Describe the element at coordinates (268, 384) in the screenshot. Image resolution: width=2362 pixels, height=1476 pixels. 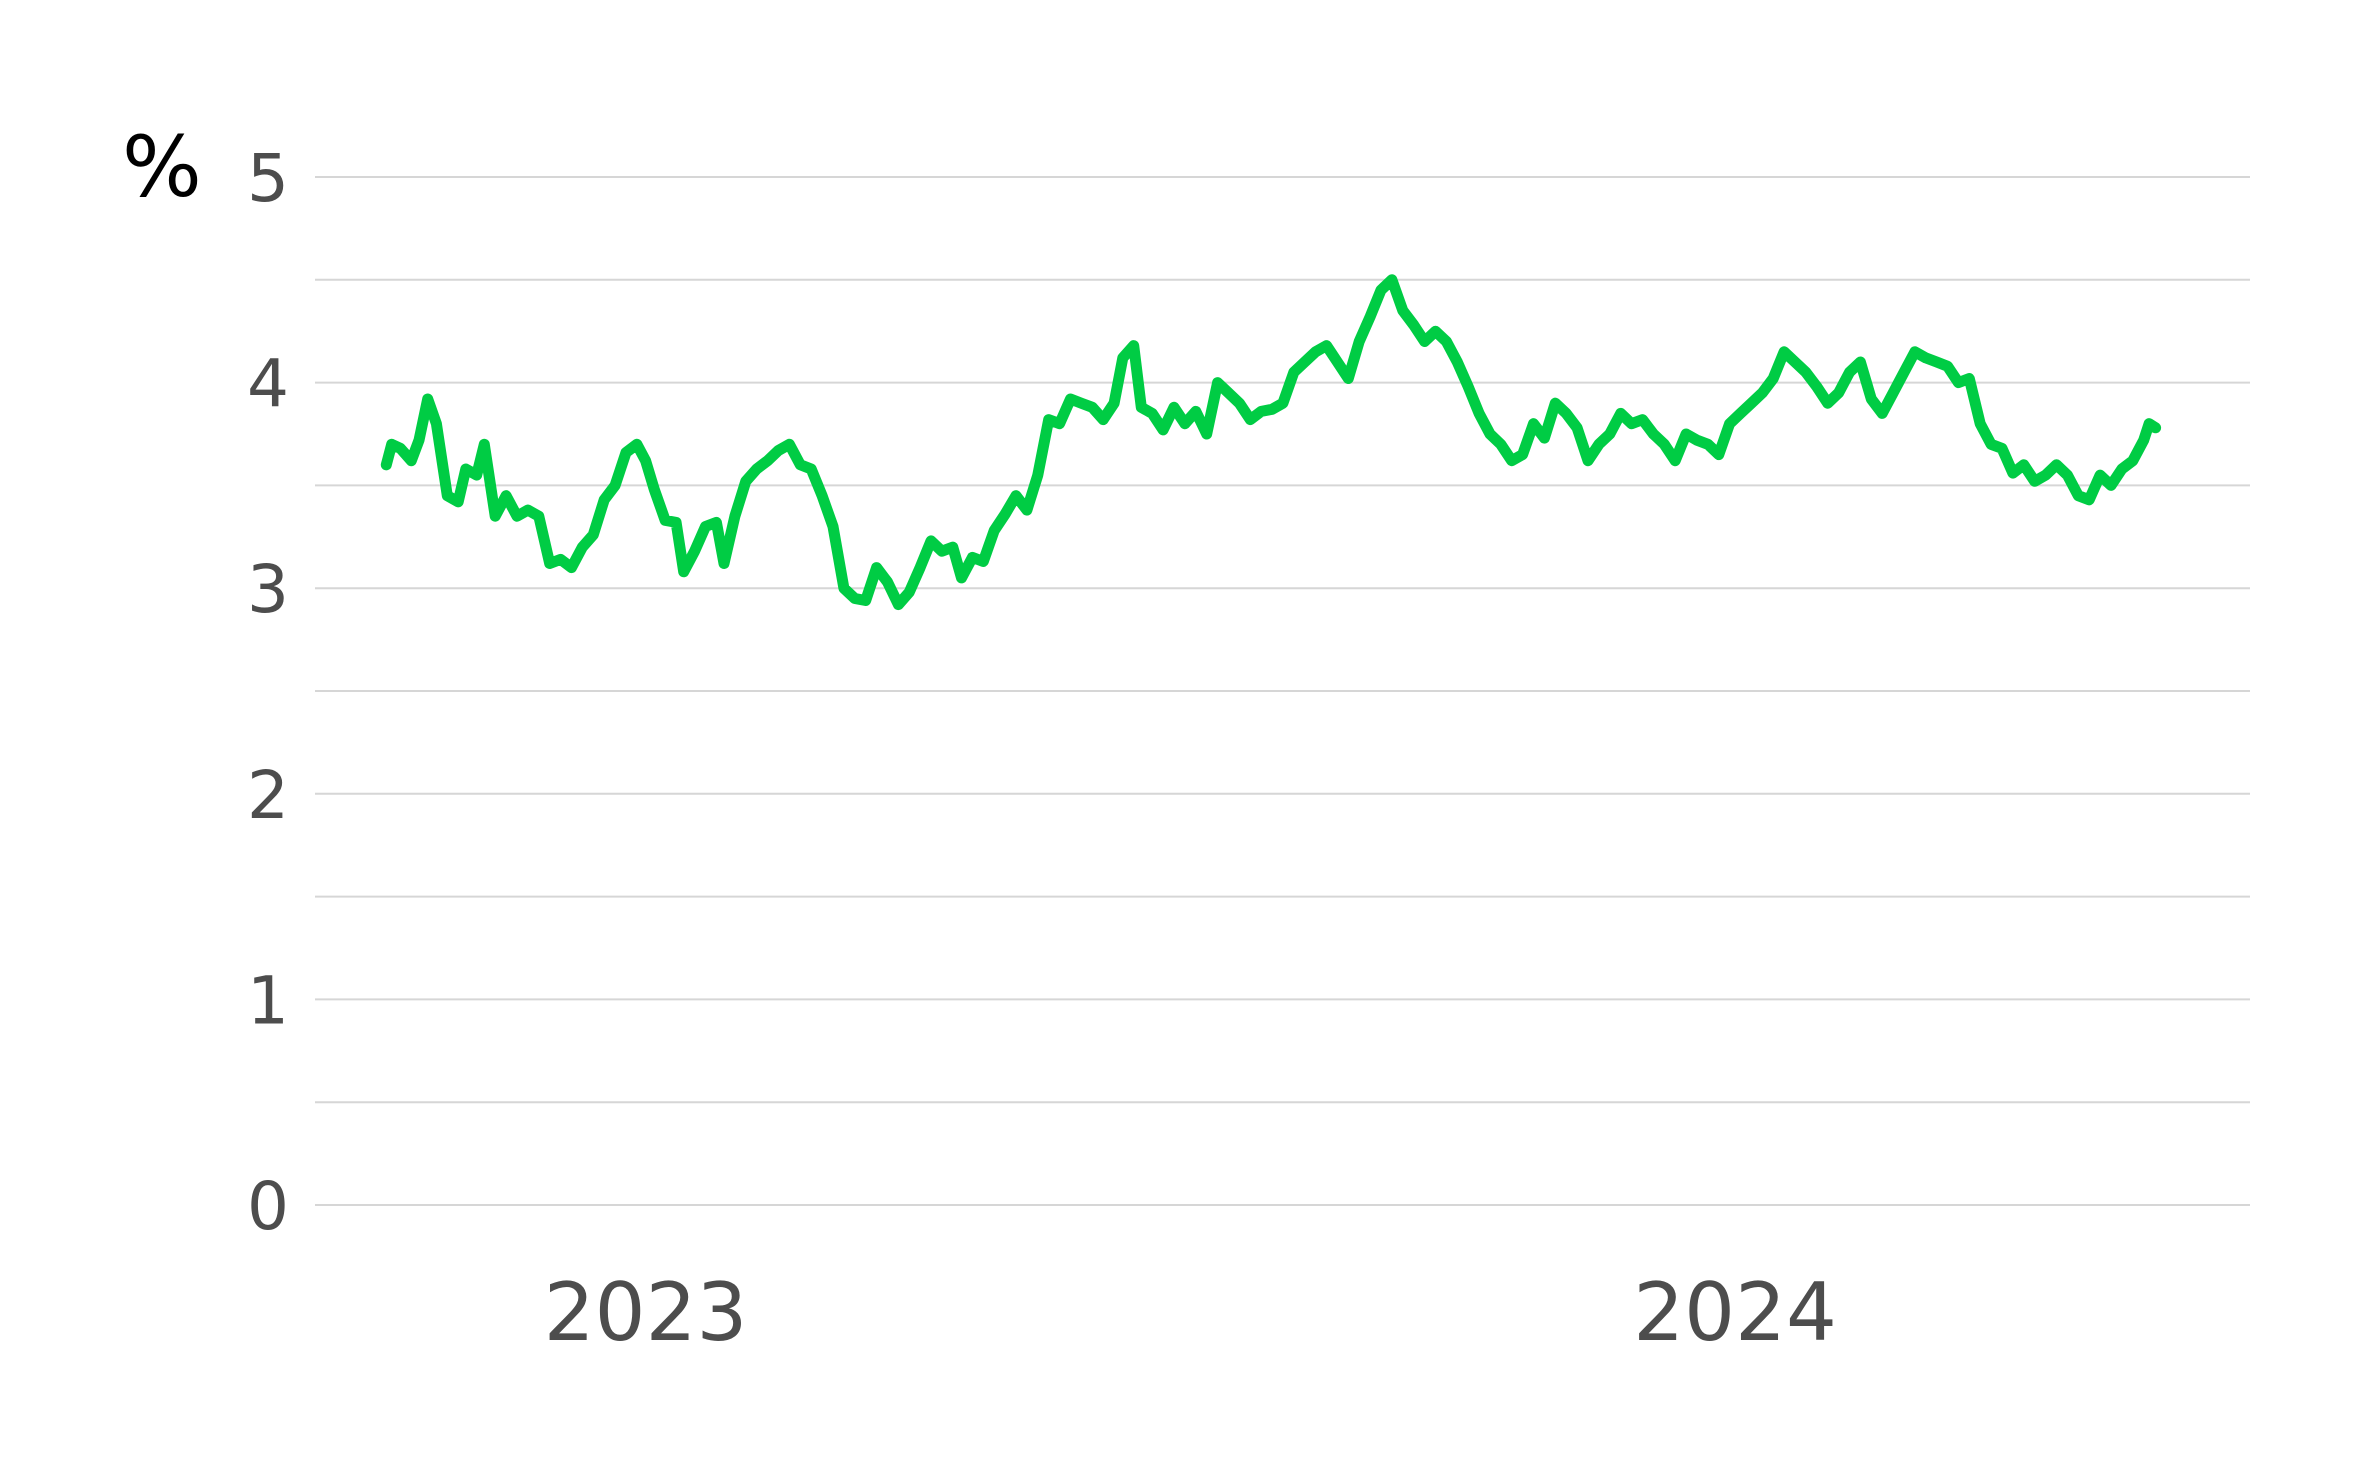
I see `y-tick-label: 4` at that location.